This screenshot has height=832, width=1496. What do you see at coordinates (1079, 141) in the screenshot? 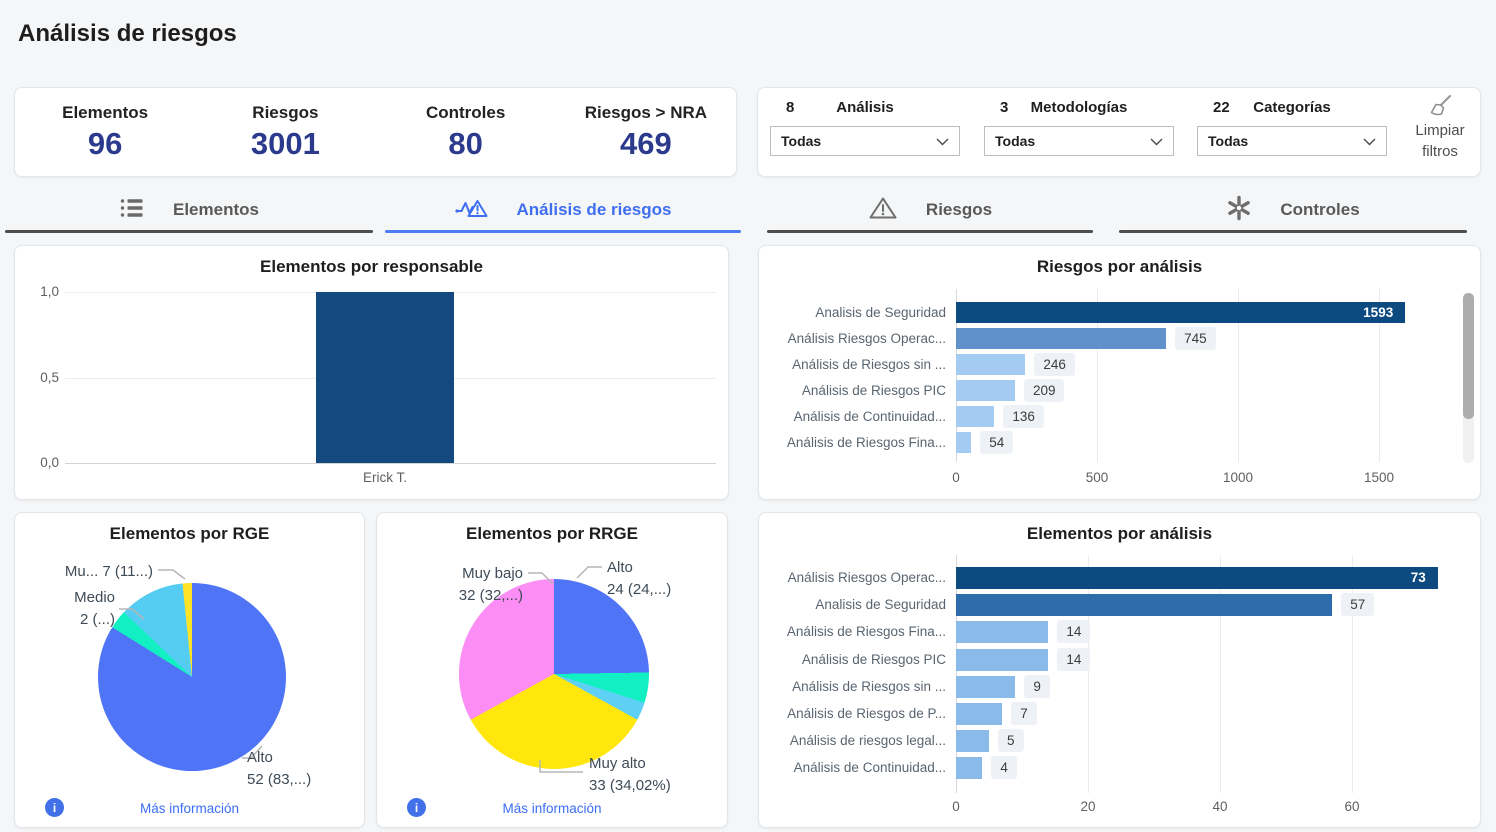
I see `metodologias-filter-dropdown: Todas` at bounding box center [1079, 141].